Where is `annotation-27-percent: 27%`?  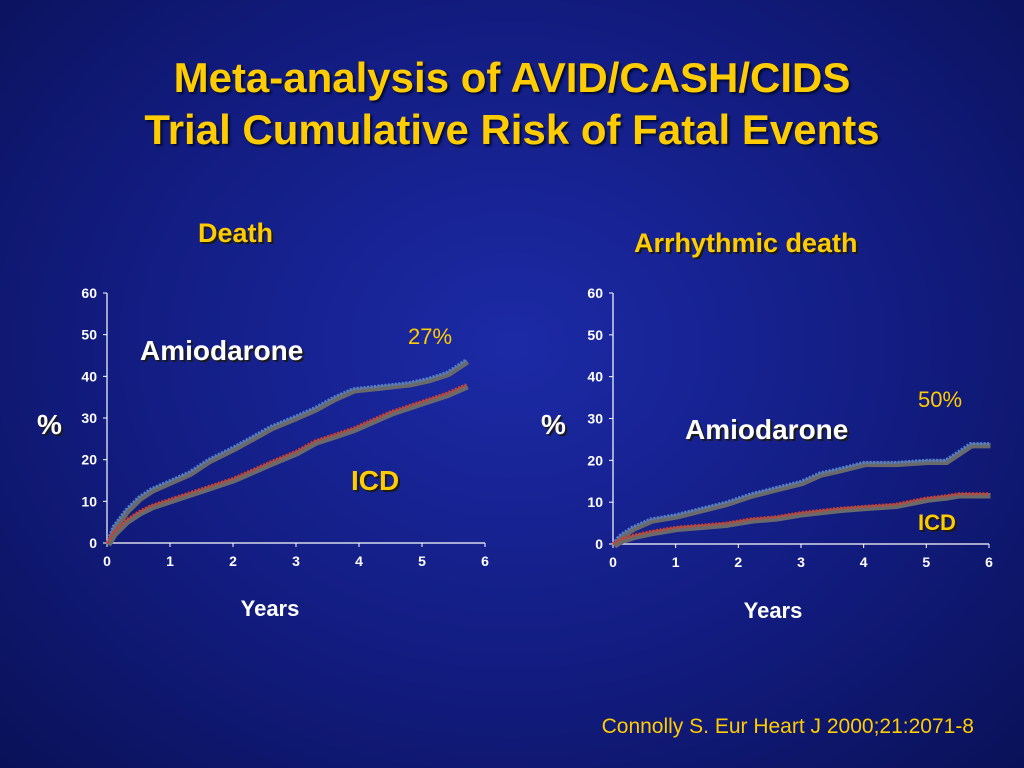
annotation-27-percent: 27% is located at coordinates (430, 336).